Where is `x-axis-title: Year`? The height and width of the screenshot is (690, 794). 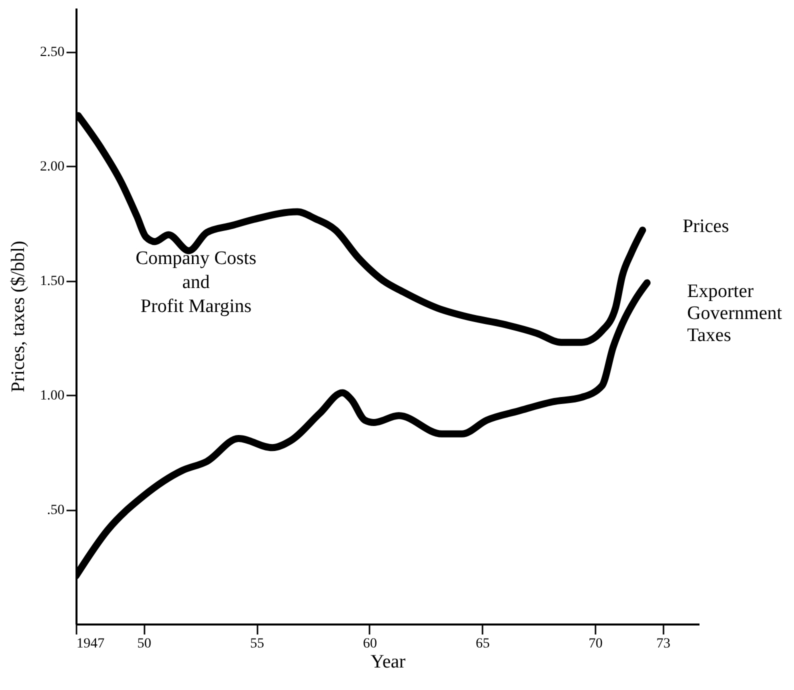 x-axis-title: Year is located at coordinates (388, 662).